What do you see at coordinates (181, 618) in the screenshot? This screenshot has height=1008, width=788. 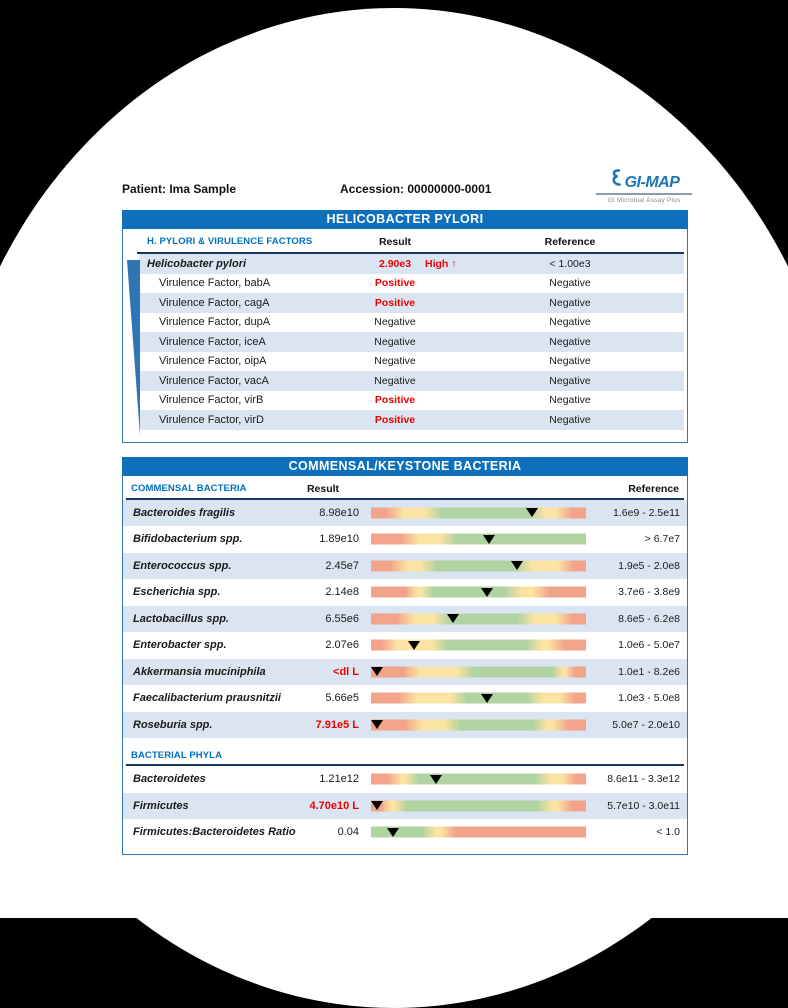 I see `organism-name: Lactobacillus spp.` at bounding box center [181, 618].